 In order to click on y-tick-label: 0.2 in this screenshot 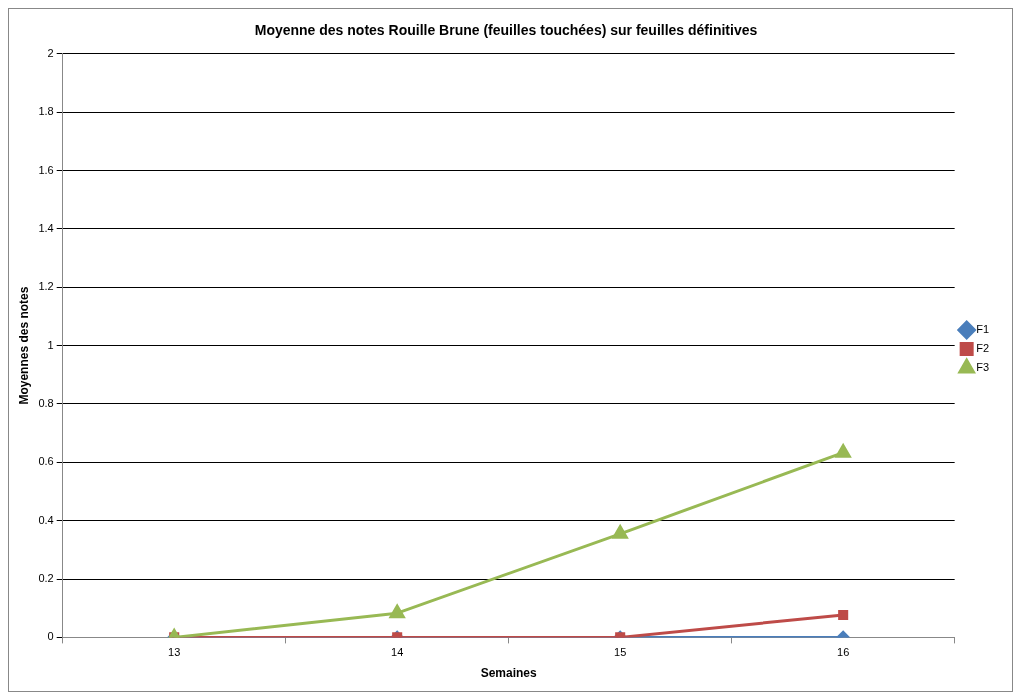, I will do `click(46, 578)`.